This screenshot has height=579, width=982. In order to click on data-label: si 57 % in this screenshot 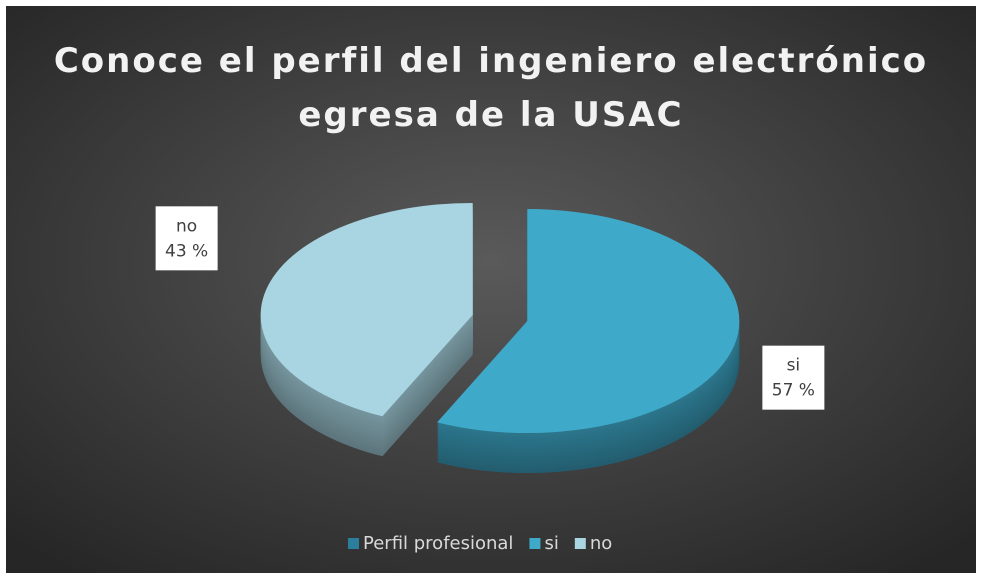, I will do `click(793, 377)`.